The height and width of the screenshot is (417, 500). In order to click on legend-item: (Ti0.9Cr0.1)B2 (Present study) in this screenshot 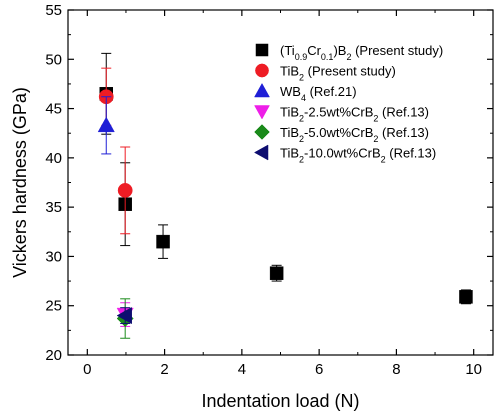, I will do `click(349, 52)`.